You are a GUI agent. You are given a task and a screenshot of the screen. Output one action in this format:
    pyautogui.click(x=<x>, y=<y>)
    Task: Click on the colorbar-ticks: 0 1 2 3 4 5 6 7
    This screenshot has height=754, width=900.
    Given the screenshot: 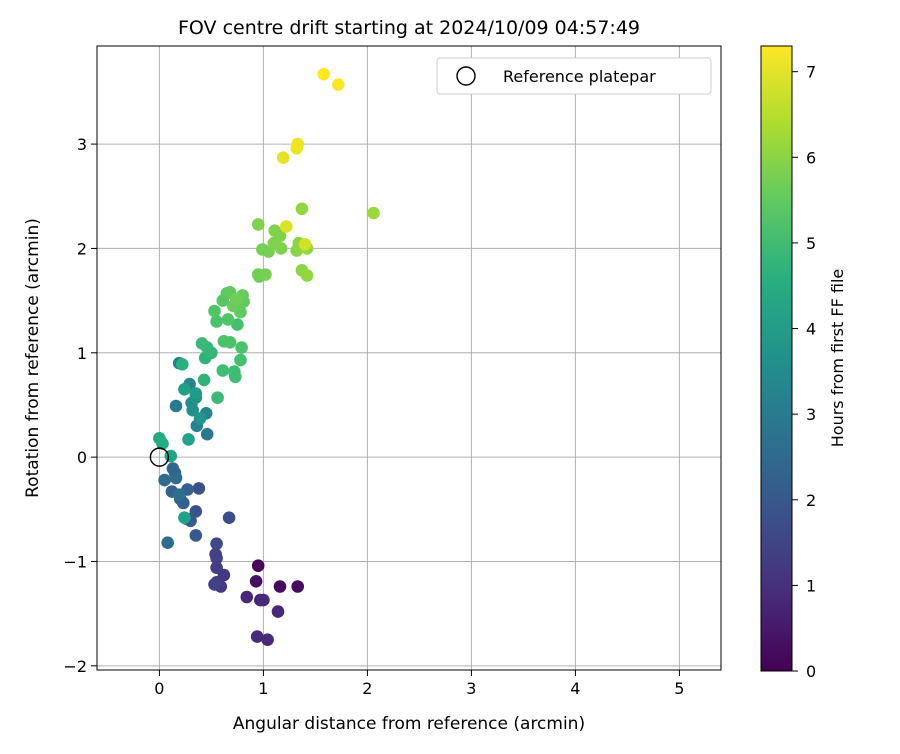 What is the action you would take?
    pyautogui.click(x=804, y=372)
    